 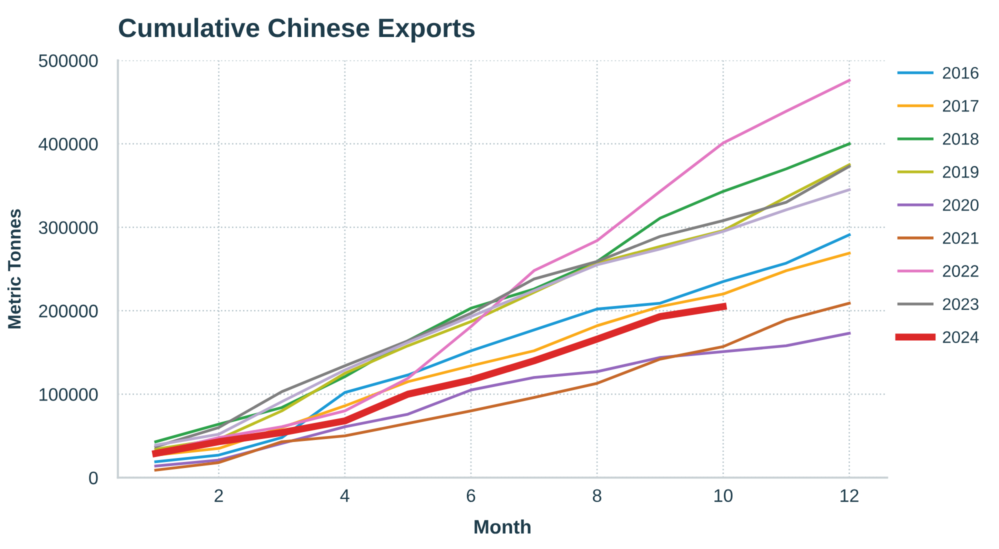 I want to click on legend-label: 2020, so click(x=960, y=205).